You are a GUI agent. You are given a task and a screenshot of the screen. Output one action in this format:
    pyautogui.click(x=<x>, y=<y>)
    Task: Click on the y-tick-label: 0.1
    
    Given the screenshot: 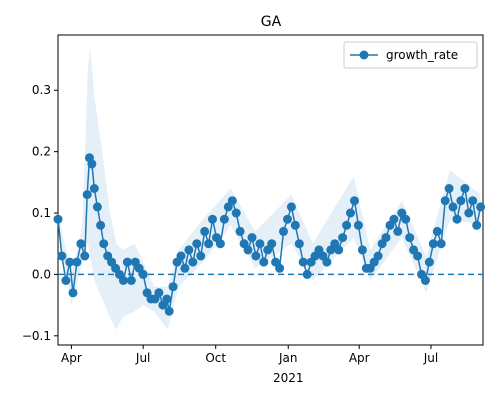 What is the action you would take?
    pyautogui.click(x=41, y=213)
    